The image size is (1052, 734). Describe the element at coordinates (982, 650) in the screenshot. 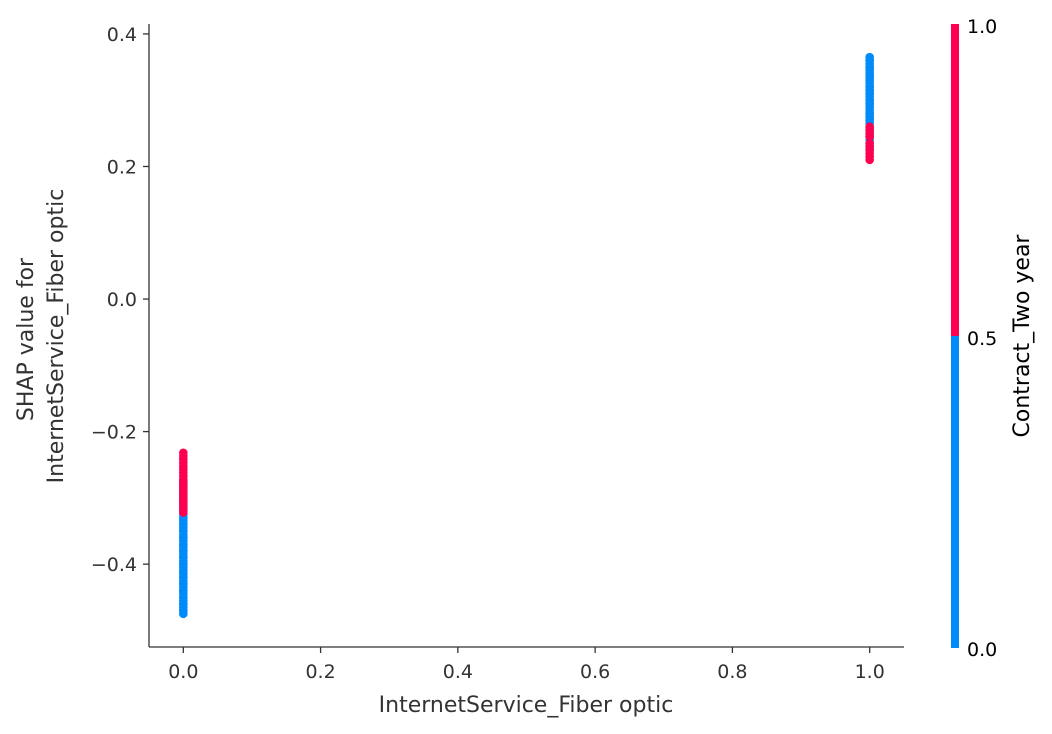

I see `colorbar-tick-label-bottom: 0.0` at that location.